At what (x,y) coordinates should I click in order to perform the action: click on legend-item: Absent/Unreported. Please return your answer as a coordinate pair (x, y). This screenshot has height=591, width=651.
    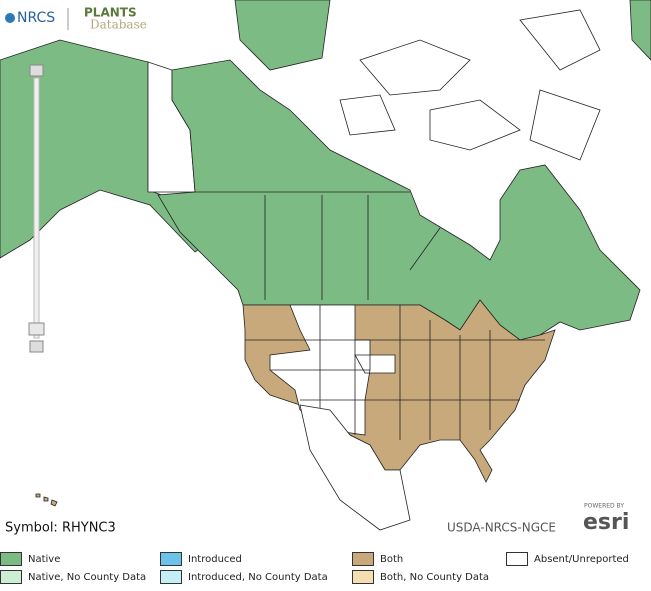
    Looking at the image, I should click on (567, 559).